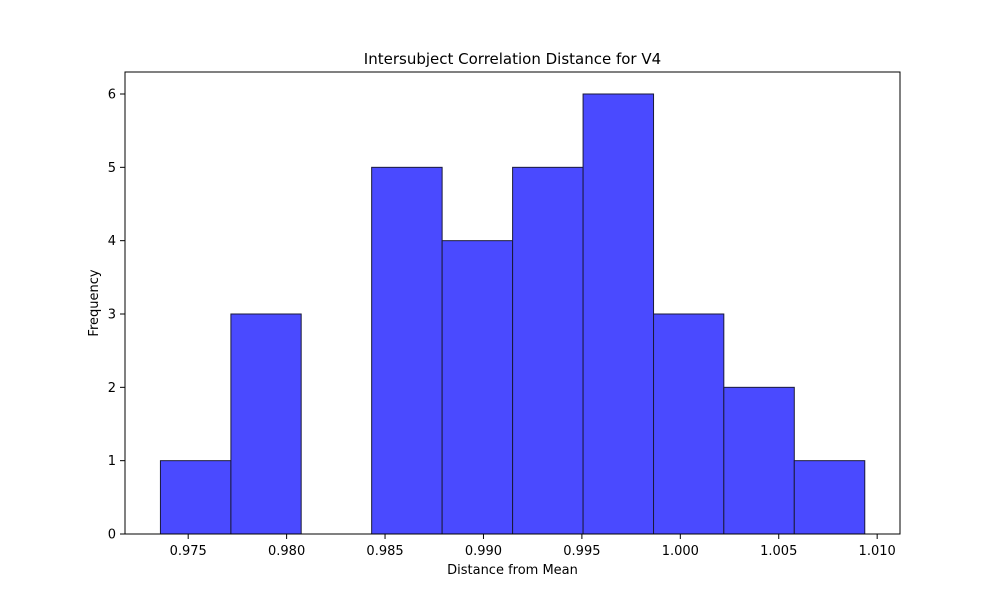  Describe the element at coordinates (286, 551) in the screenshot. I see `x-tick-label: 0.980` at that location.